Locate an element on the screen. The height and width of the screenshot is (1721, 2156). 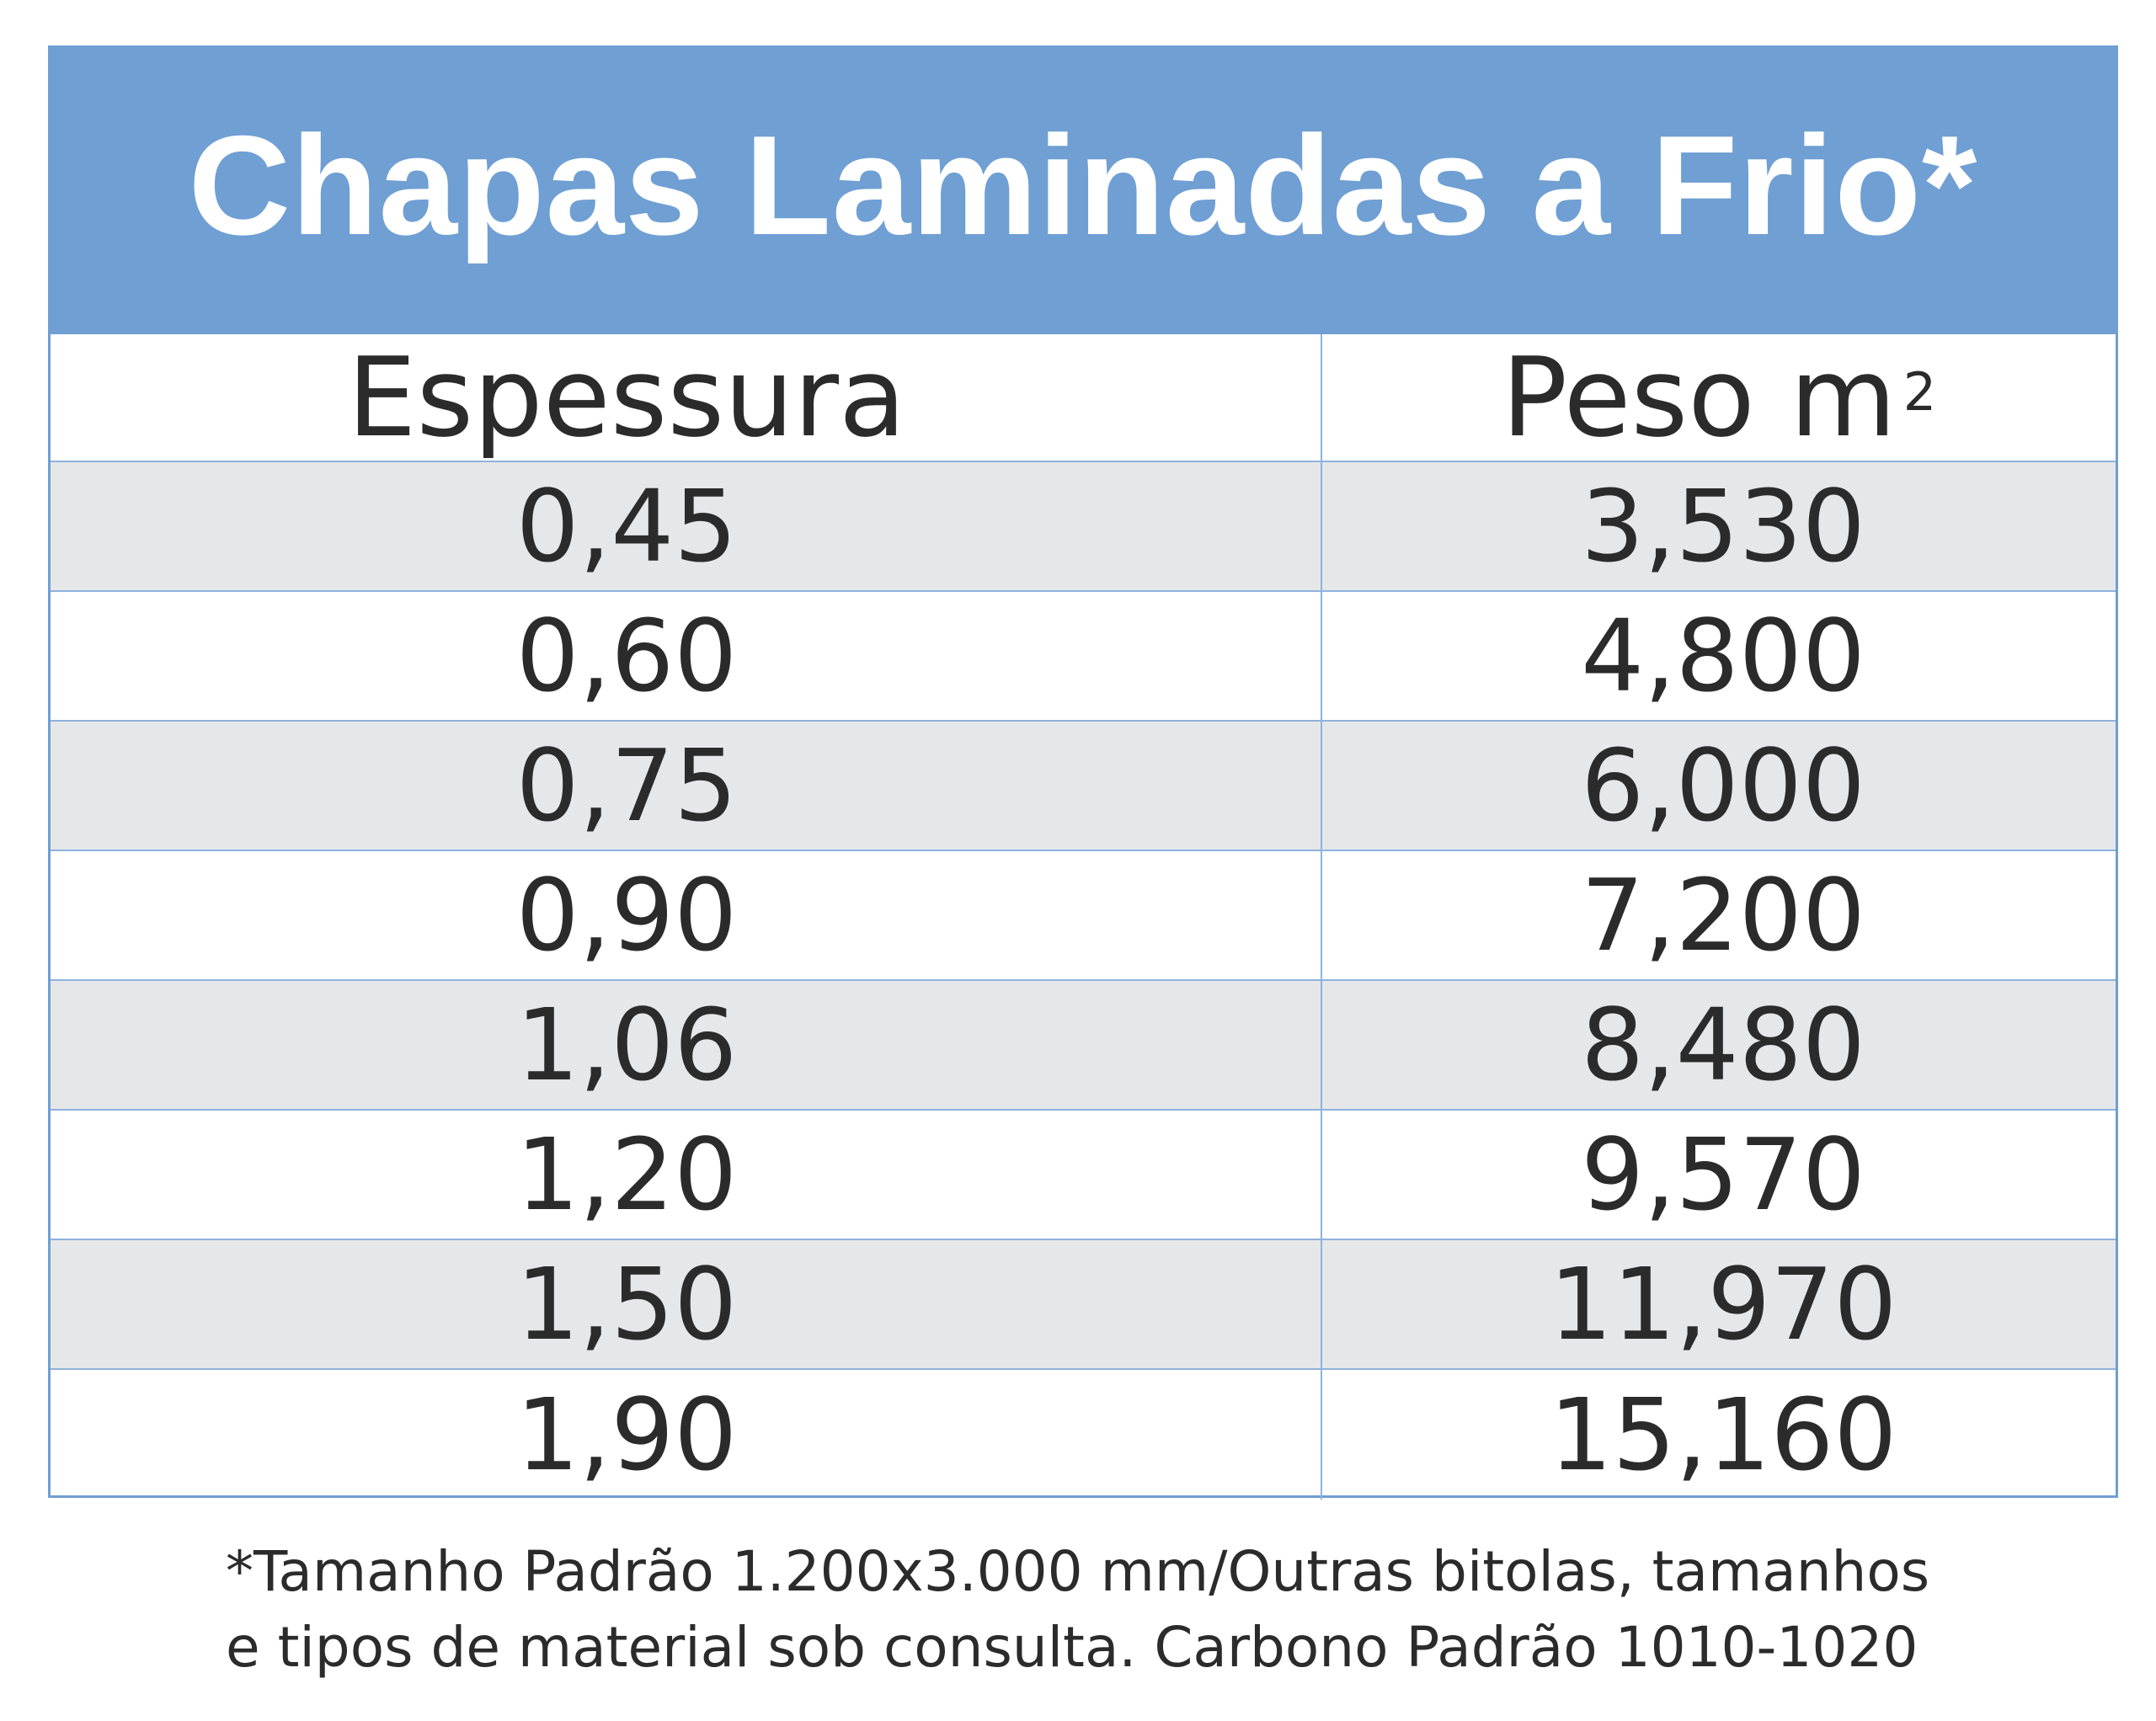
table-row: 0,60 4,800 is located at coordinates (1083, 657).